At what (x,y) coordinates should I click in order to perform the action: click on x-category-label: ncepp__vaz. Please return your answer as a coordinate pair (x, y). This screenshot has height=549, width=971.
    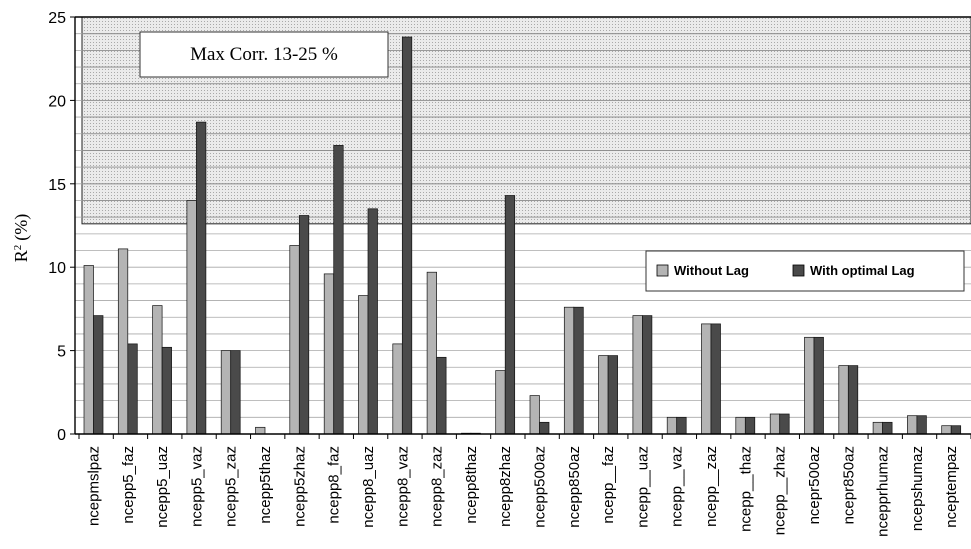
    Looking at the image, I should click on (677, 486).